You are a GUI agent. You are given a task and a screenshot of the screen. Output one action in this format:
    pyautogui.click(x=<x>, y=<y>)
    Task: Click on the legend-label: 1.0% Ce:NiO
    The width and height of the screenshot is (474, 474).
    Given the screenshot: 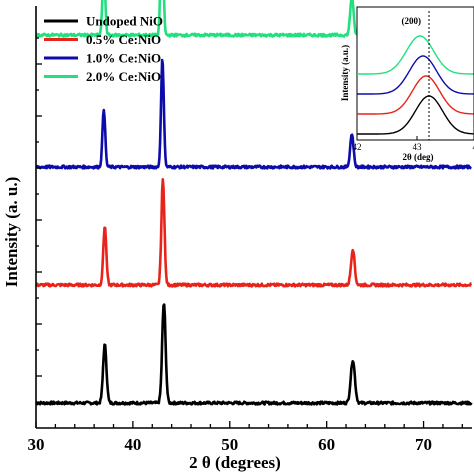 What is the action you would take?
    pyautogui.click(x=123, y=58)
    